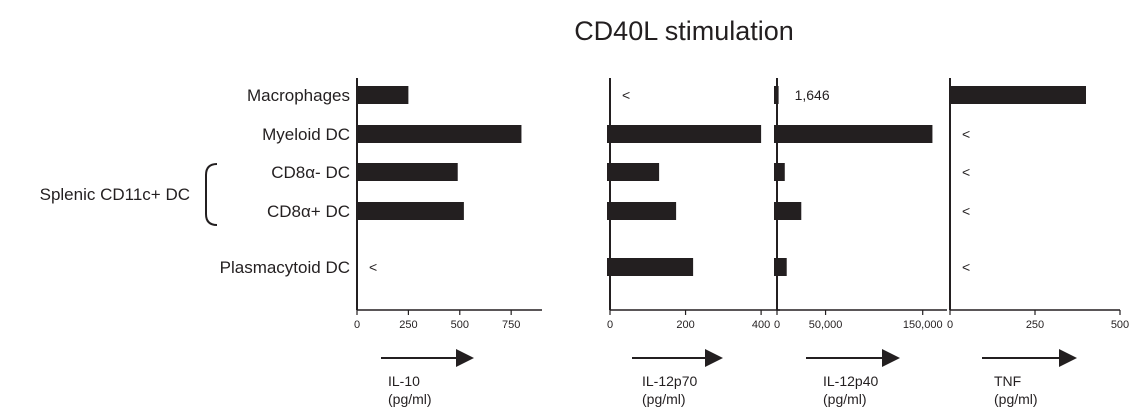 The image size is (1136, 415). Describe the element at coordinates (383, 95) in the screenshot. I see `bar-il-10-macrophages` at that location.